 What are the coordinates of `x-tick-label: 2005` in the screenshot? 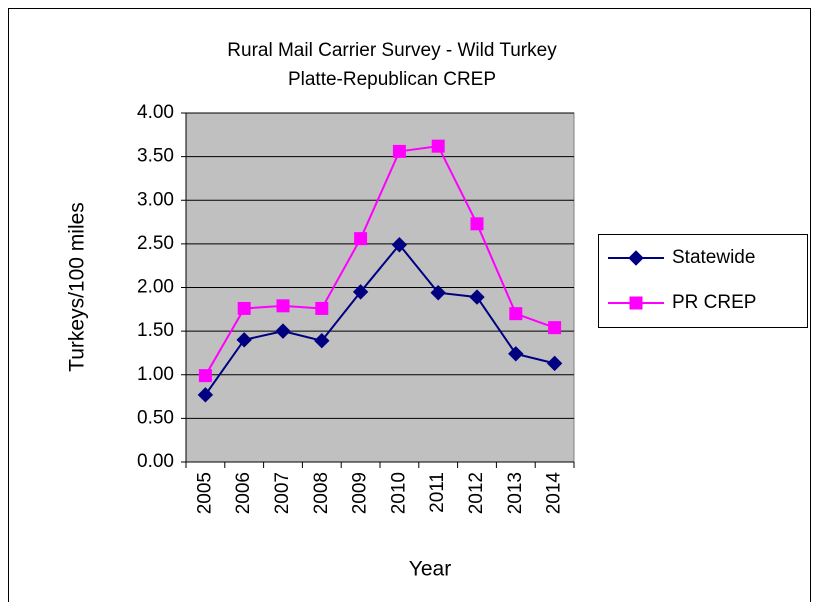 It's located at (204, 493).